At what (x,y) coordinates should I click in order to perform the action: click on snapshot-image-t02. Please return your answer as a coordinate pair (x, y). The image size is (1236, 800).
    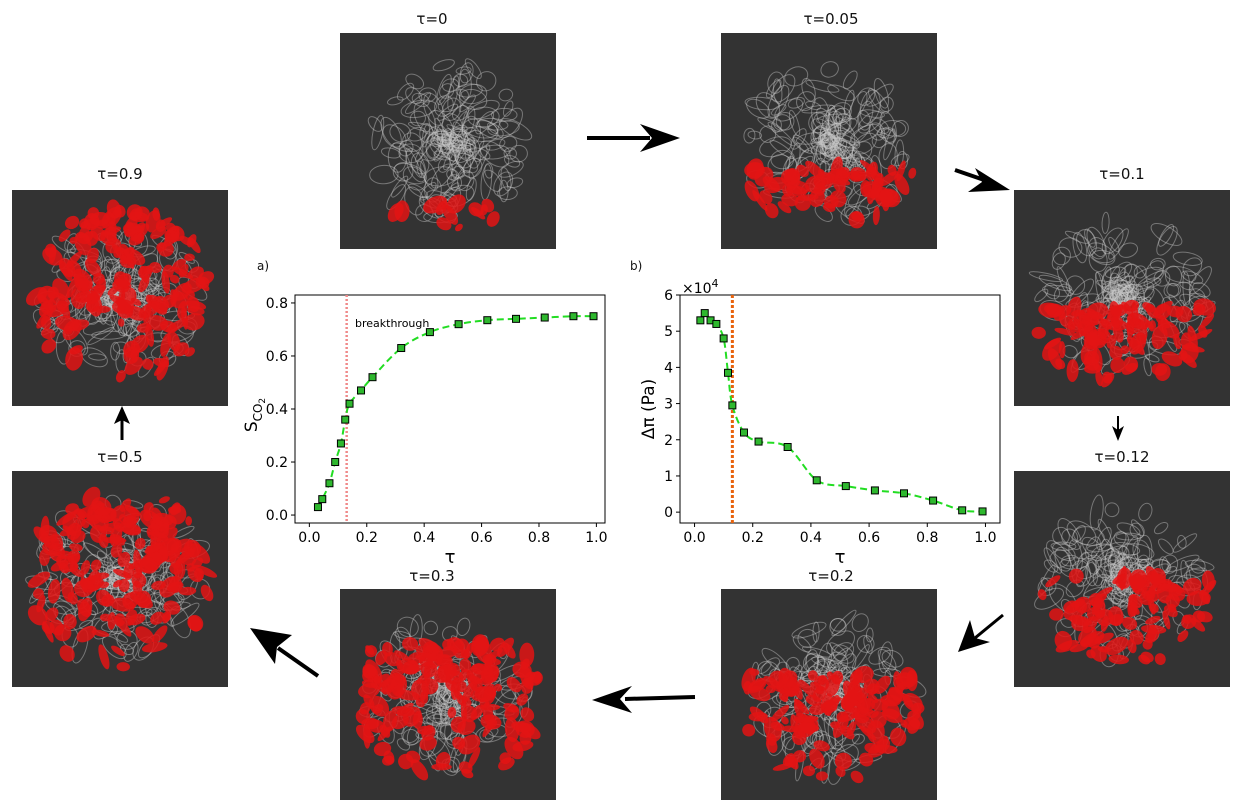
    Looking at the image, I should click on (829, 694).